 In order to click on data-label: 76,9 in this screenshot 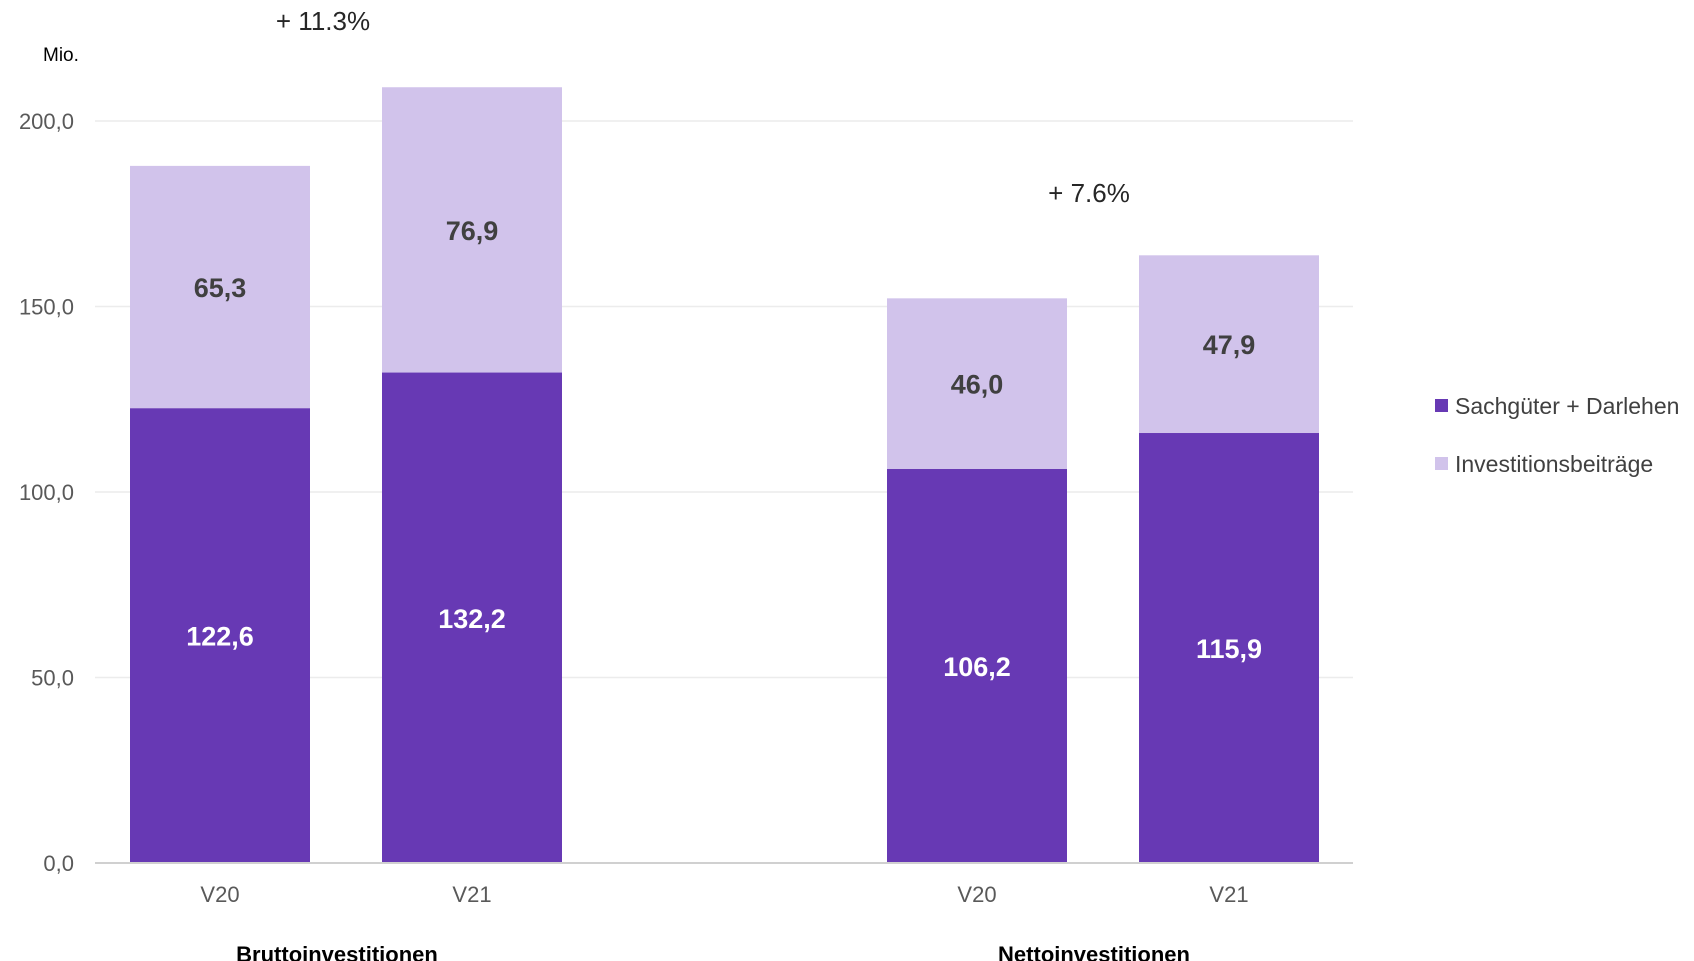, I will do `click(472, 231)`.